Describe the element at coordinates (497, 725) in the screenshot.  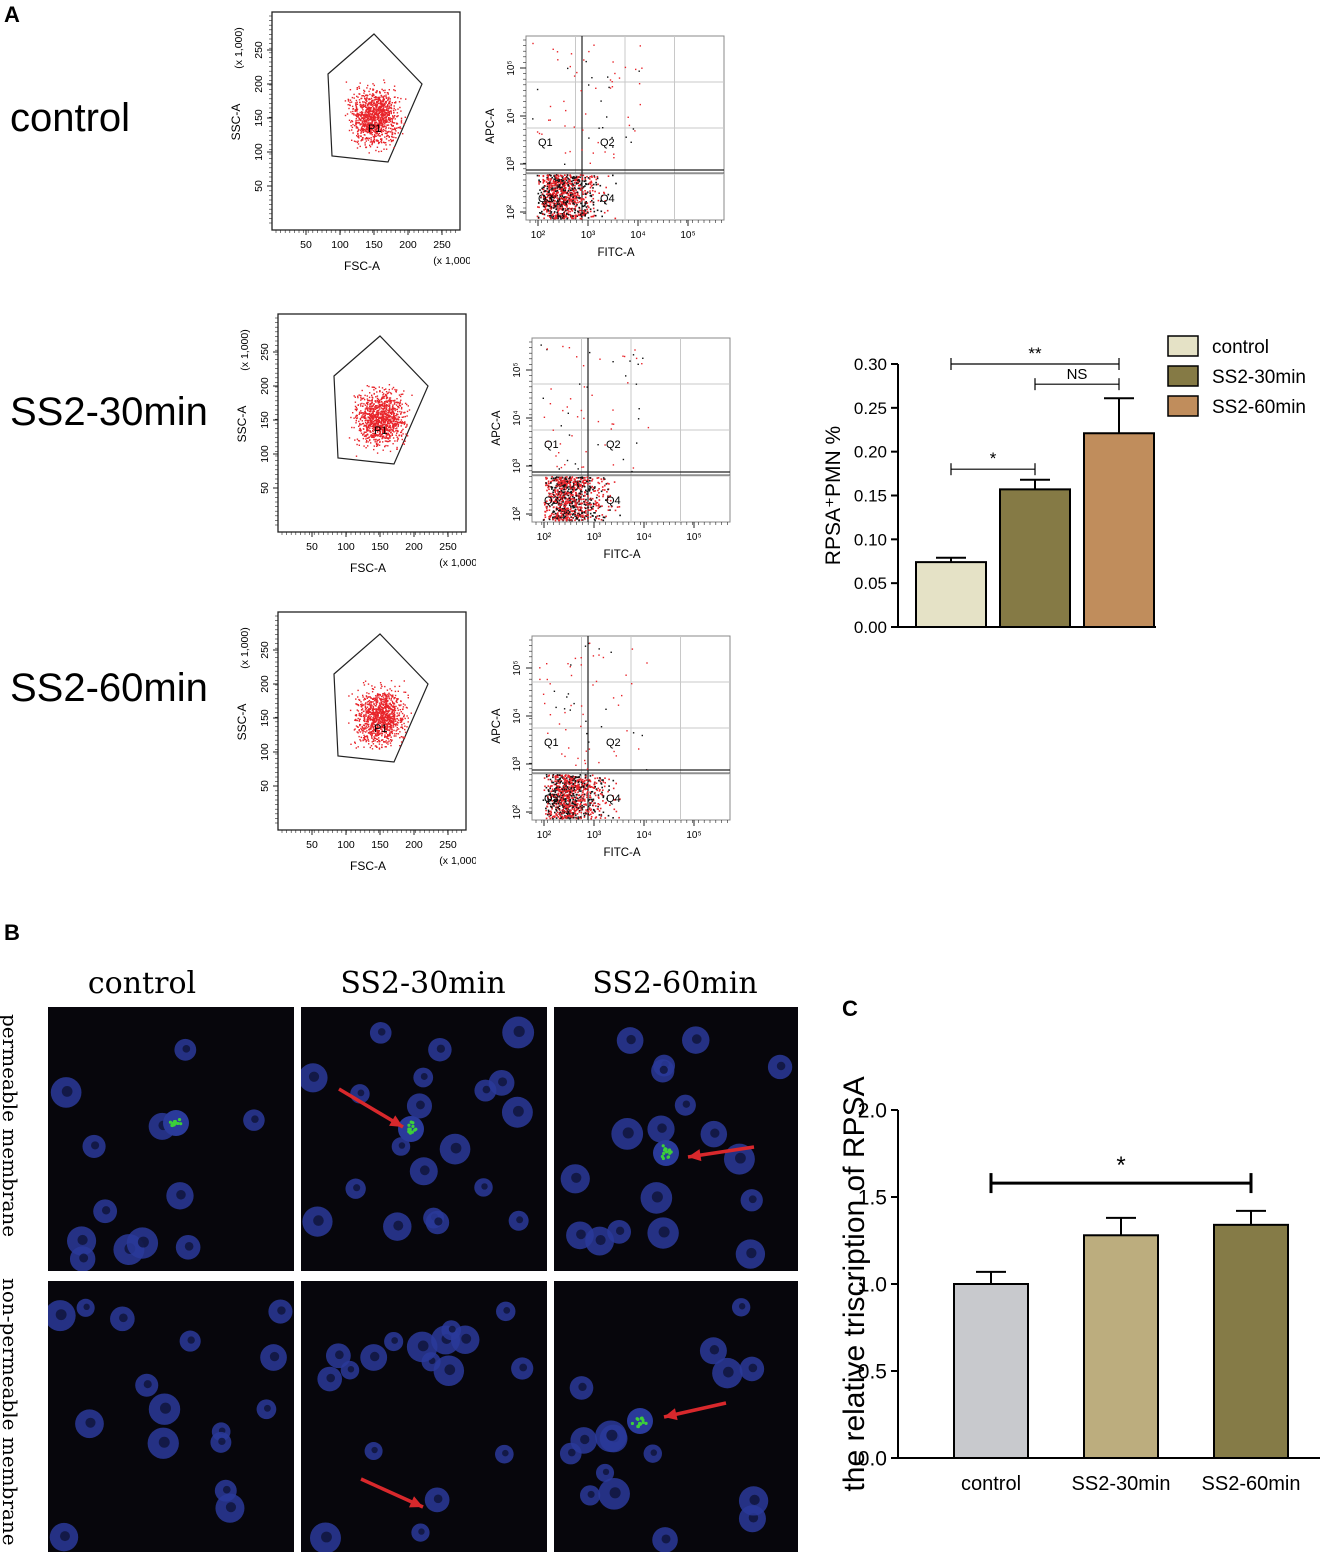
I see `y-axis-label: APC-A` at that location.